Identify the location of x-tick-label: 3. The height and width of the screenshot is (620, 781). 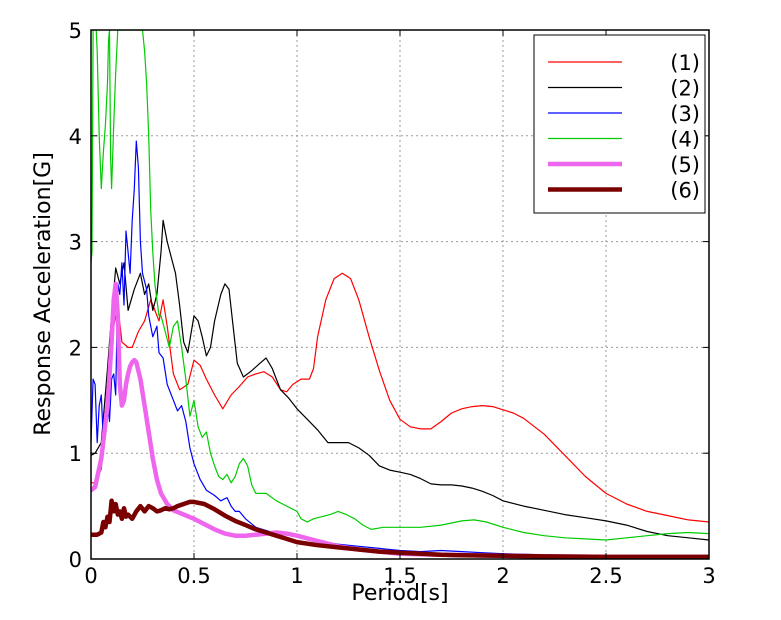
(708, 576).